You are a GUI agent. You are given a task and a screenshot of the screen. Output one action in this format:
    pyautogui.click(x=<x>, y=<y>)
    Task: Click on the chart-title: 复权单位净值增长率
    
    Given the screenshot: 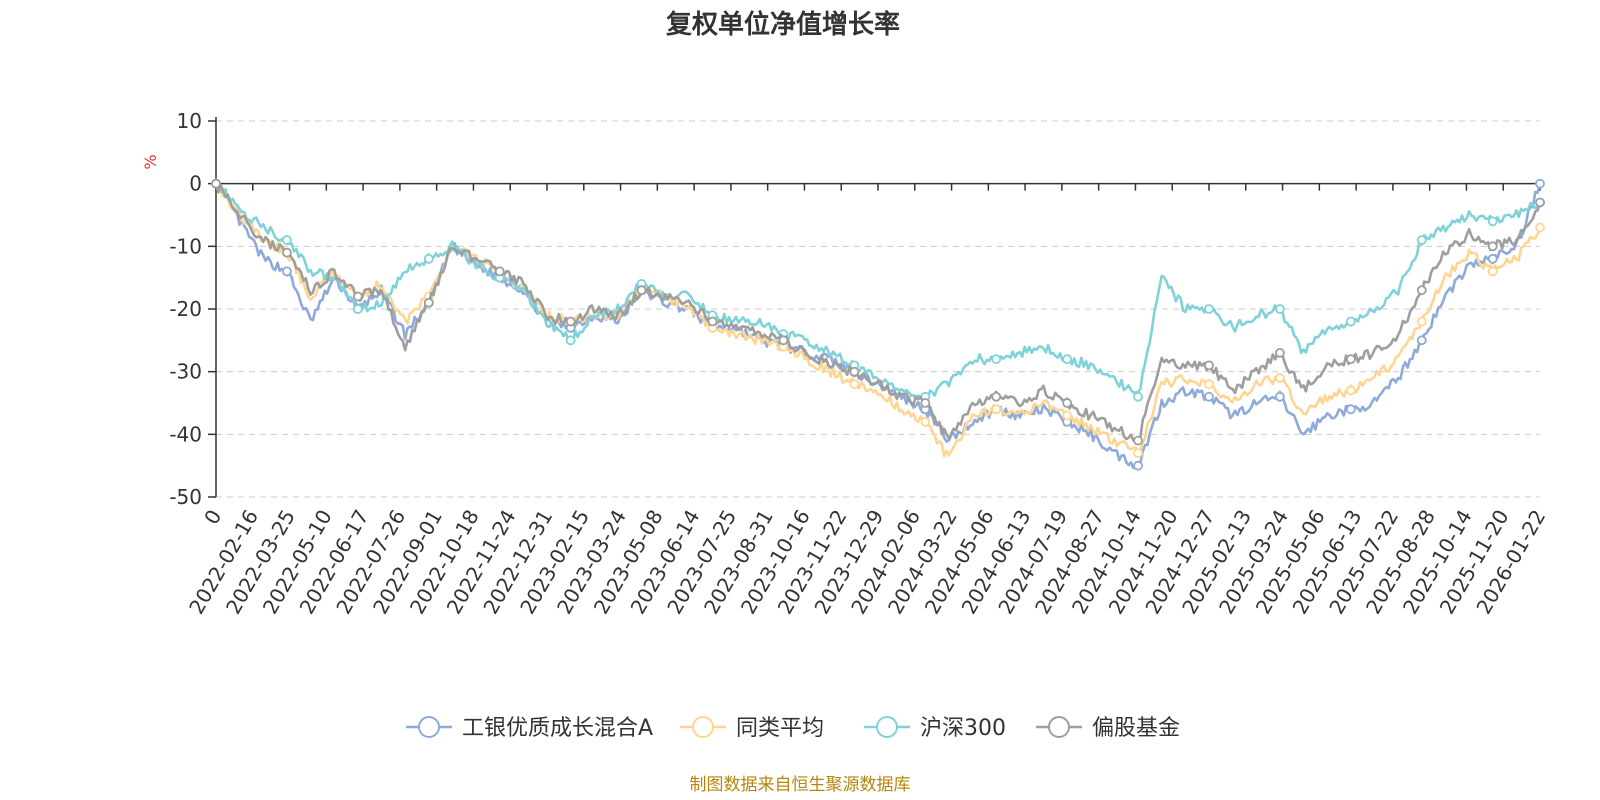 What is the action you would take?
    pyautogui.click(x=783, y=24)
    